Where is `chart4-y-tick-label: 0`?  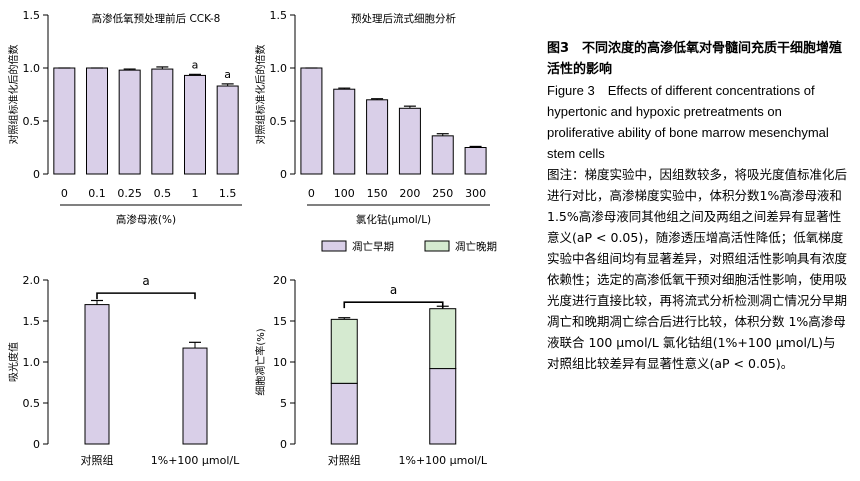
chart4-y-tick-label: 0 is located at coordinates (283, 444).